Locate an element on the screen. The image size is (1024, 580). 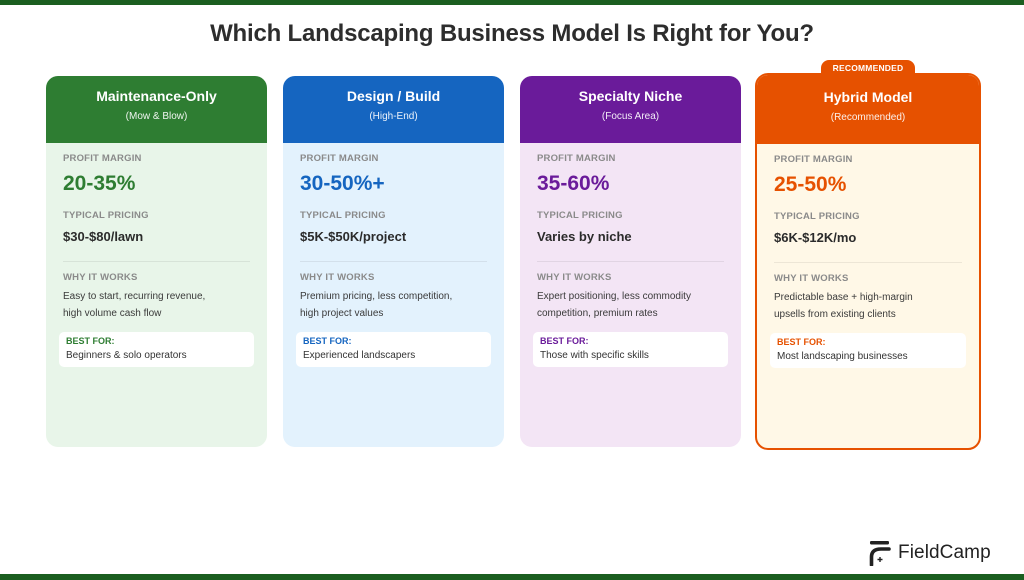
card-header: Maintenance-Only (Mow & Blow) is located at coordinates (156, 109).